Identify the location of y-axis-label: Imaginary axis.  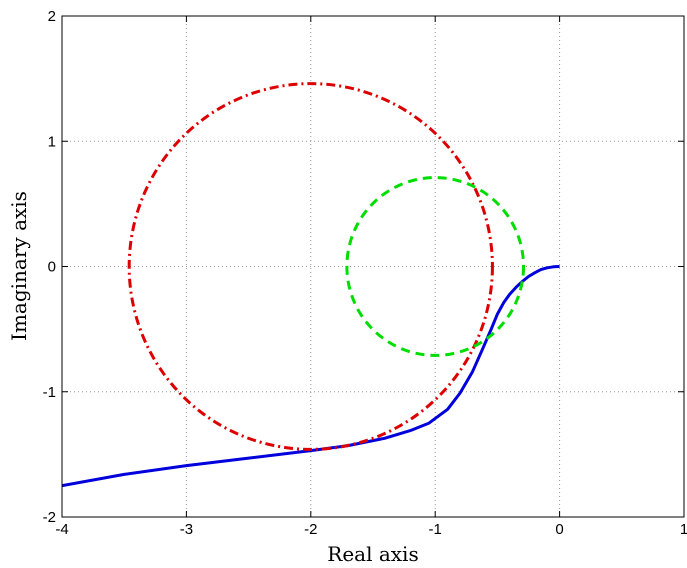
(19, 266).